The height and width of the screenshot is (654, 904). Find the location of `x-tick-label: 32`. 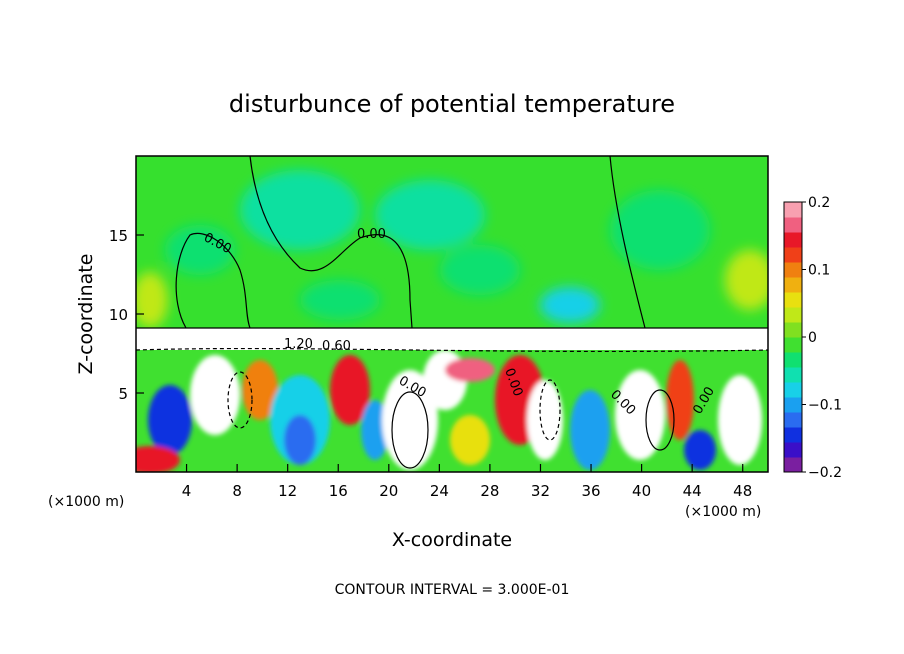

x-tick-label: 32 is located at coordinates (540, 491).